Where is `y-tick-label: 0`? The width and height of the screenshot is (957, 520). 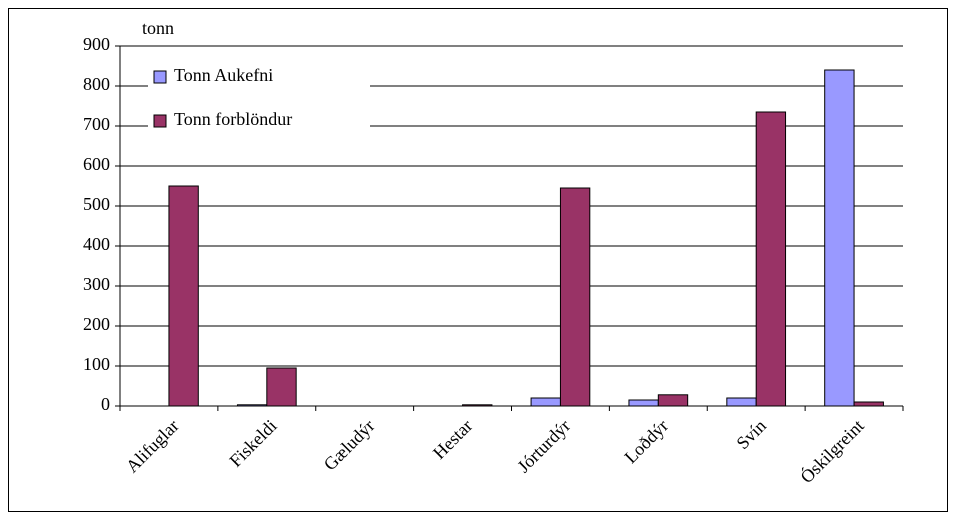 y-tick-label: 0 is located at coordinates (105, 404).